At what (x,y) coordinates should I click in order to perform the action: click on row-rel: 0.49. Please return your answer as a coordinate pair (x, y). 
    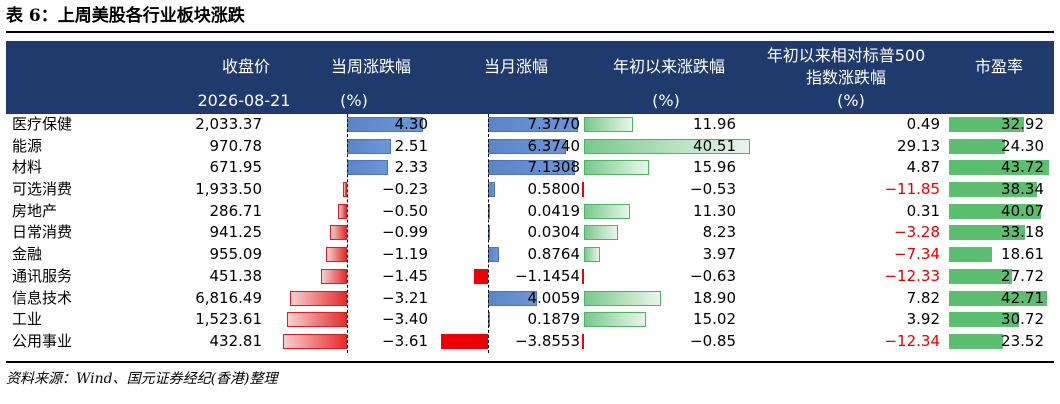
    Looking at the image, I should click on (923, 124).